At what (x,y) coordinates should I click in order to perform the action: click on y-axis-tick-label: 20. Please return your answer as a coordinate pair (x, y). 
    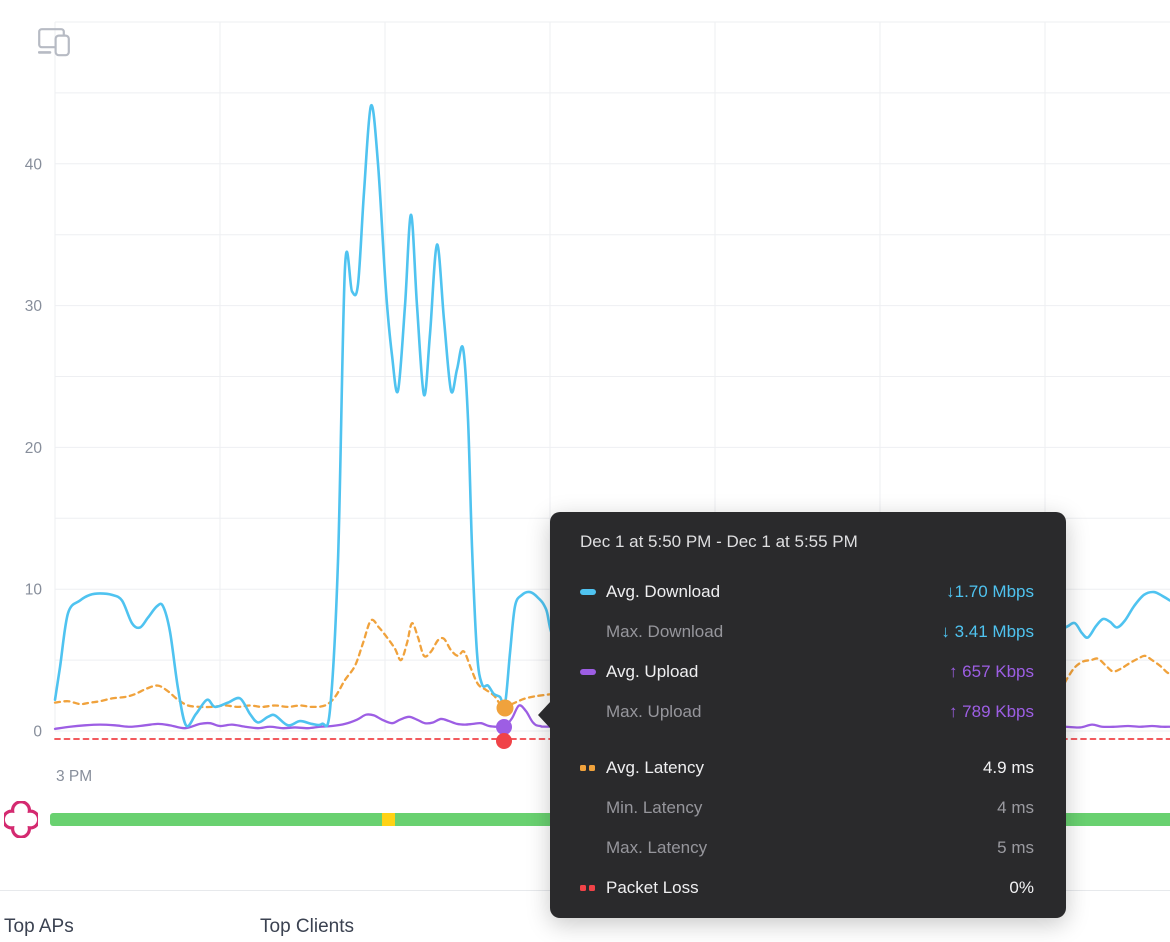
    Looking at the image, I should click on (34, 448).